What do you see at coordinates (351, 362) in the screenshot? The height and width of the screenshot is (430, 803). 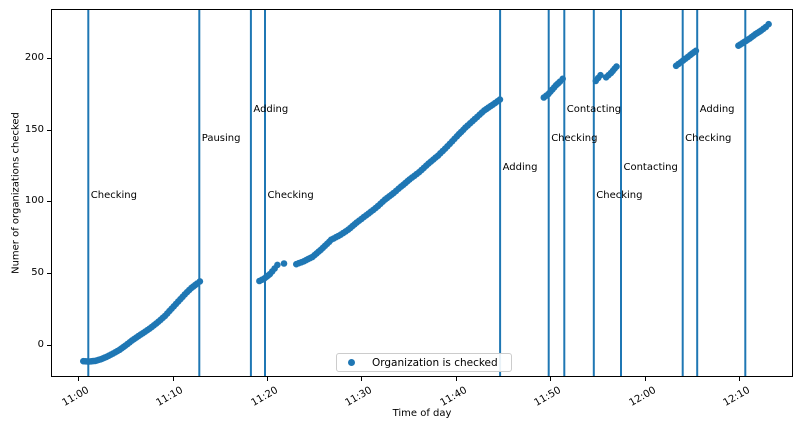 I see `legend-dot-marker-icon` at bounding box center [351, 362].